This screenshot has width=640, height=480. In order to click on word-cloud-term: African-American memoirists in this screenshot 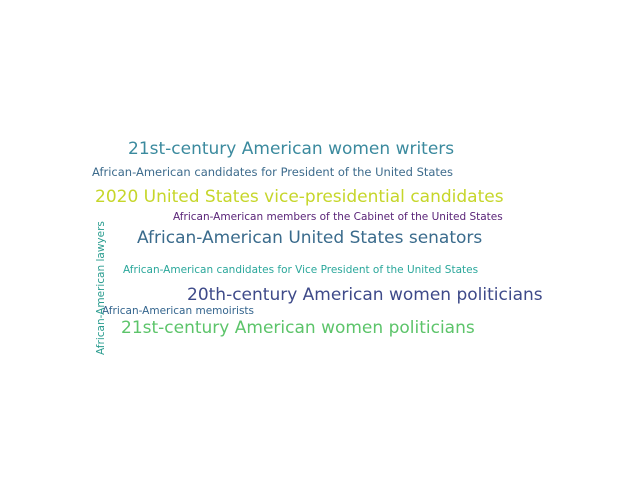, I will do `click(178, 311)`.